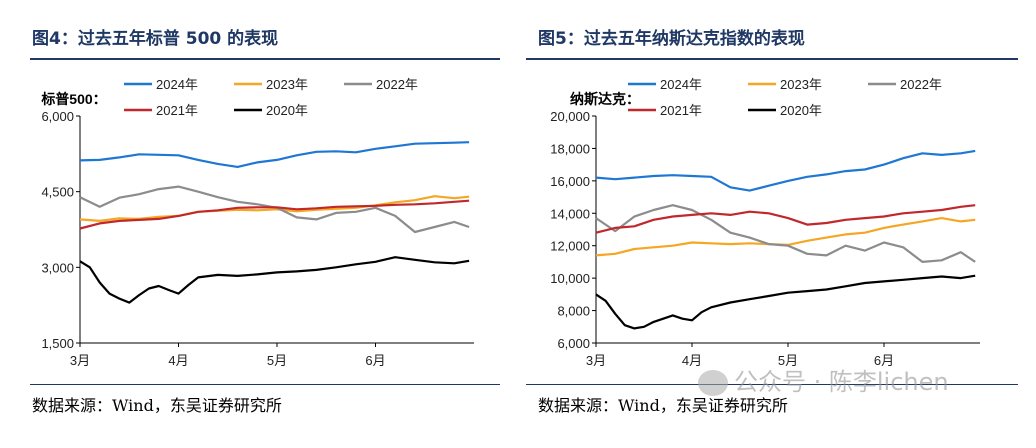  I want to click on figure-5-bottom-rule, so click(772, 384).